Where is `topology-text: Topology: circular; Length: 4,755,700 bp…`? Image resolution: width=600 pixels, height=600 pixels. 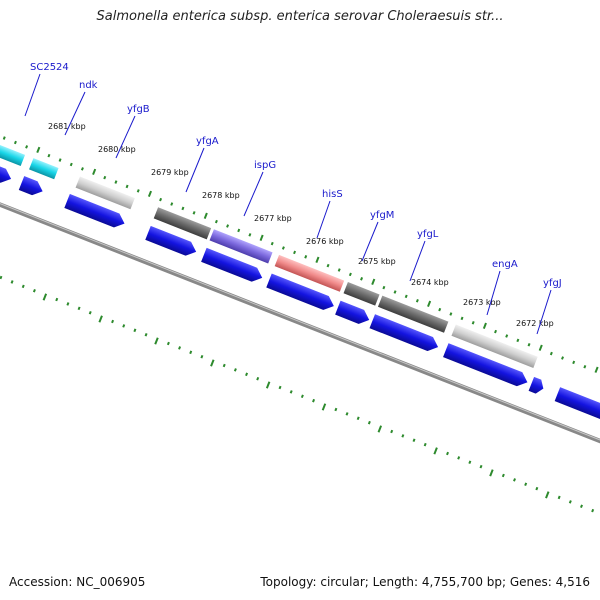
topology-text: Topology: circular; Length: 4,755,700 bp… is located at coordinates (425, 582).